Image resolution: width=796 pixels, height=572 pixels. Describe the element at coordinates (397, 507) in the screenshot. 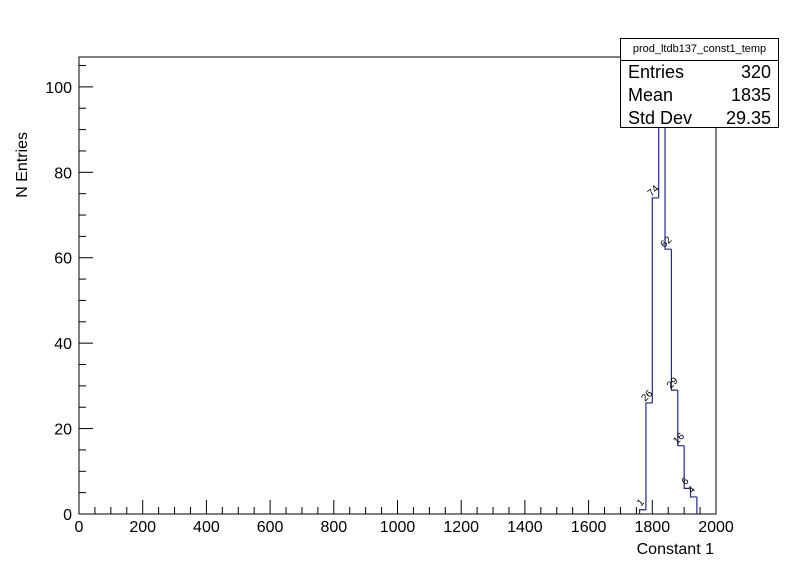

I see `x-axis-ticks` at that location.